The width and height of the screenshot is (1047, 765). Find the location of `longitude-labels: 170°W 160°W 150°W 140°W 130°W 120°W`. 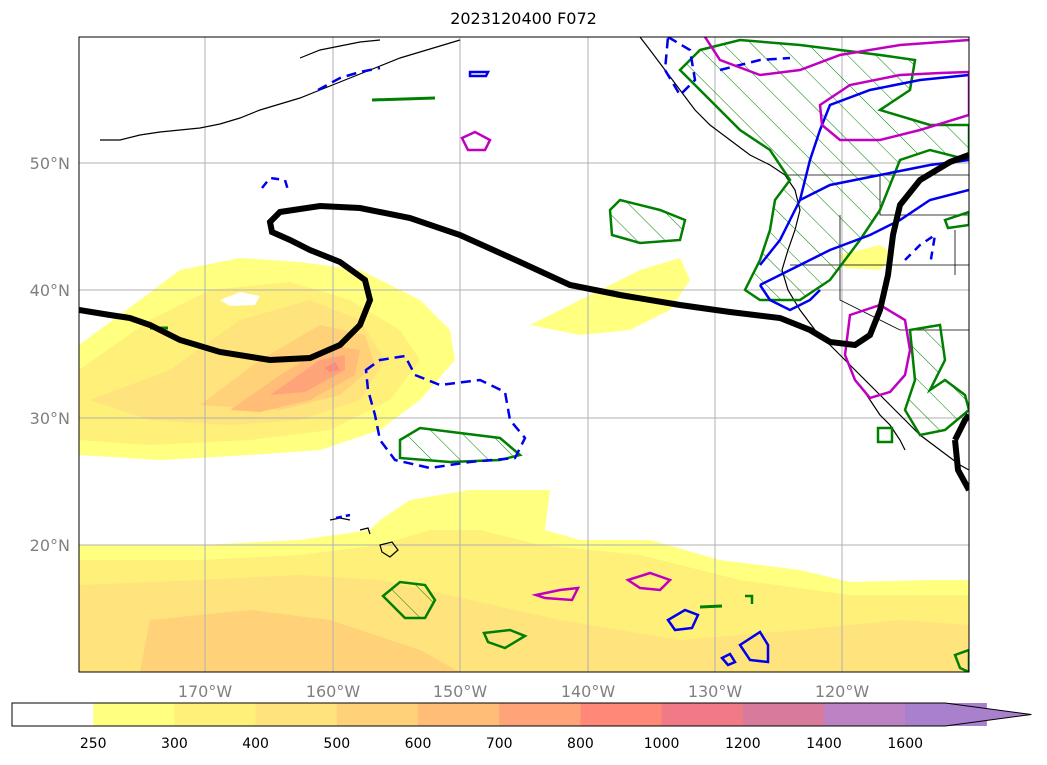

longitude-labels: 170°W 160°W 150°W 140°W 130°W 120°W is located at coordinates (524, 691).